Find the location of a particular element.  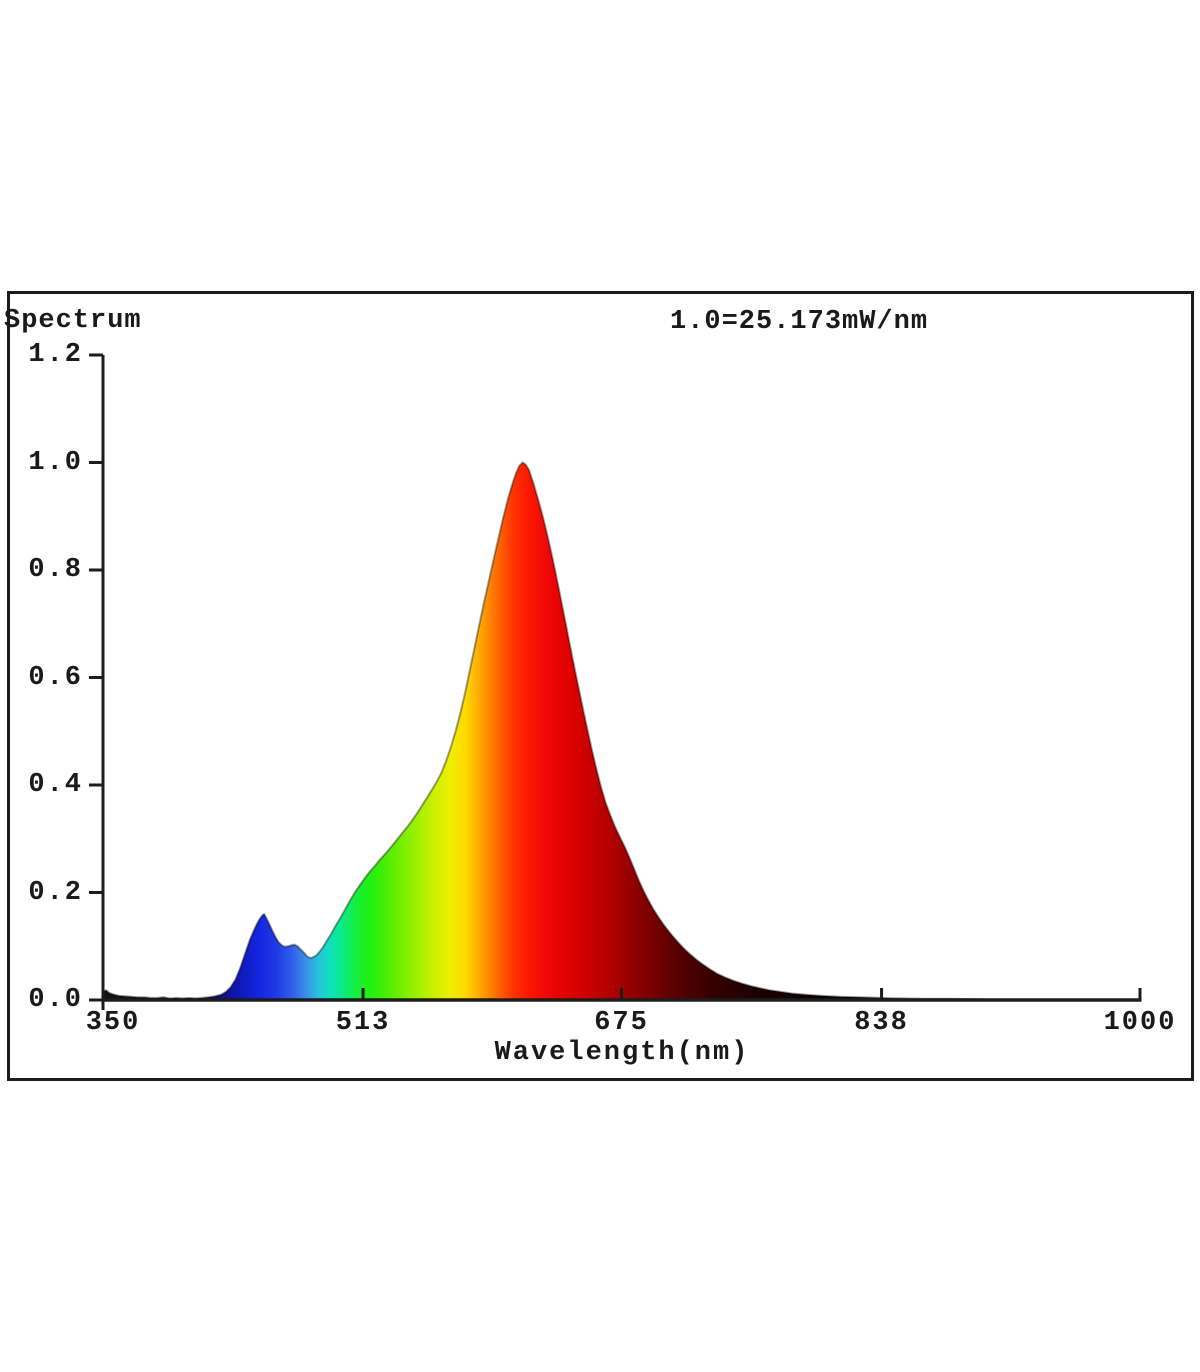

x-tick-label: 1000 is located at coordinates (1140, 1023).